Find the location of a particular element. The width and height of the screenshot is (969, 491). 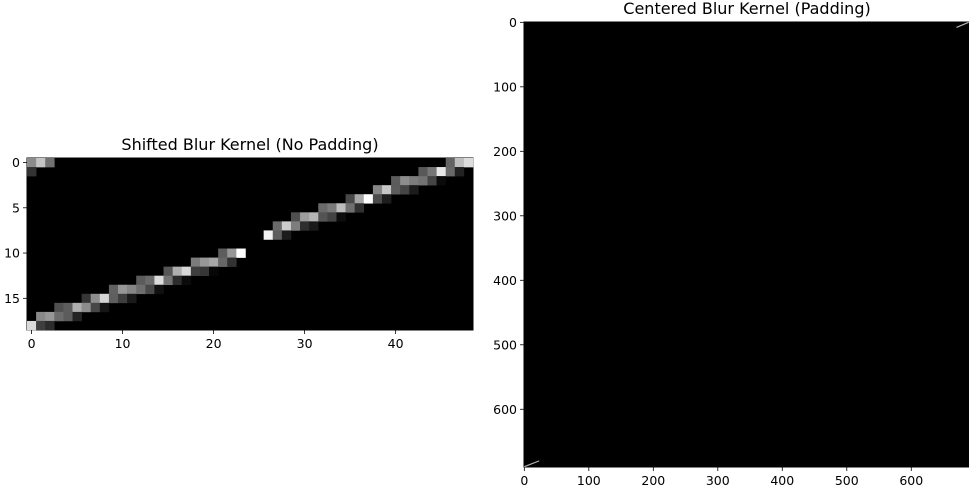

right-chart-title: Centered Blur Kernel (Padding) is located at coordinates (746, 9).